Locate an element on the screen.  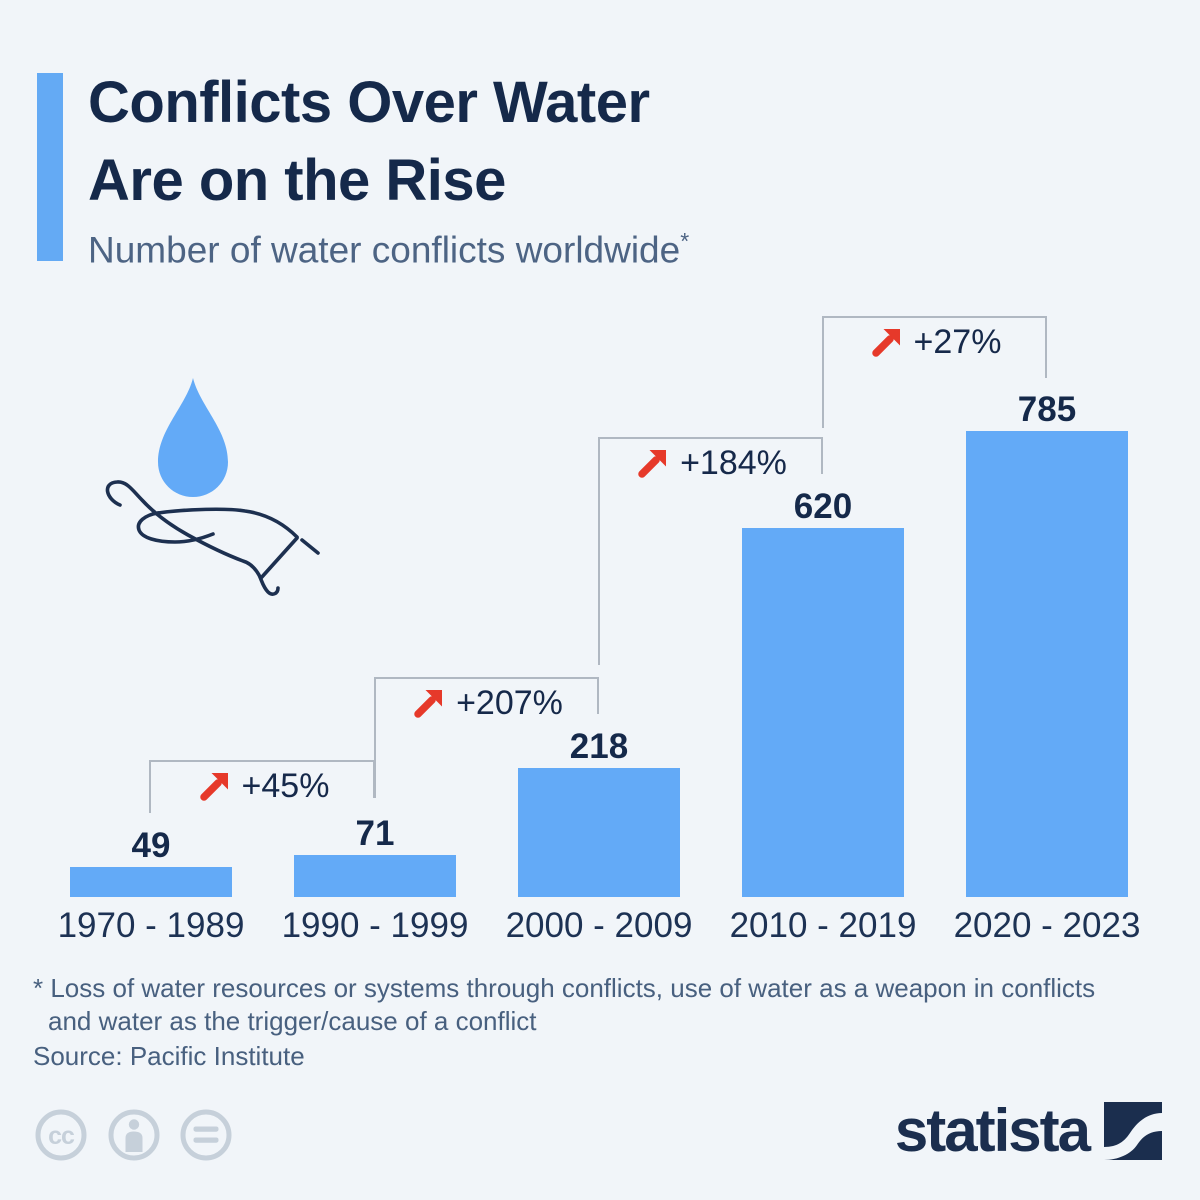
license-icons: cc is located at coordinates (133, 1135).